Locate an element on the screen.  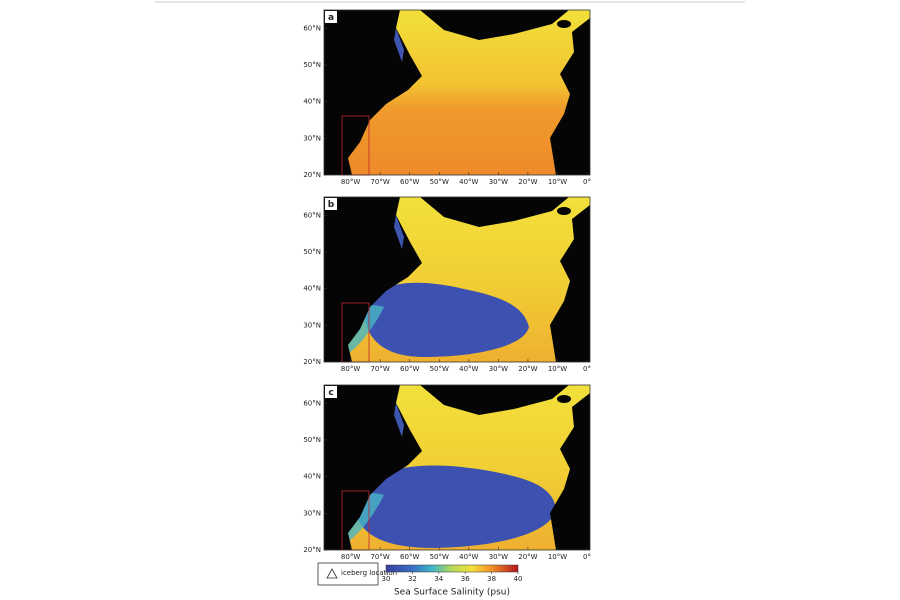
colorbar-tick-label: 40 is located at coordinates (518, 579).